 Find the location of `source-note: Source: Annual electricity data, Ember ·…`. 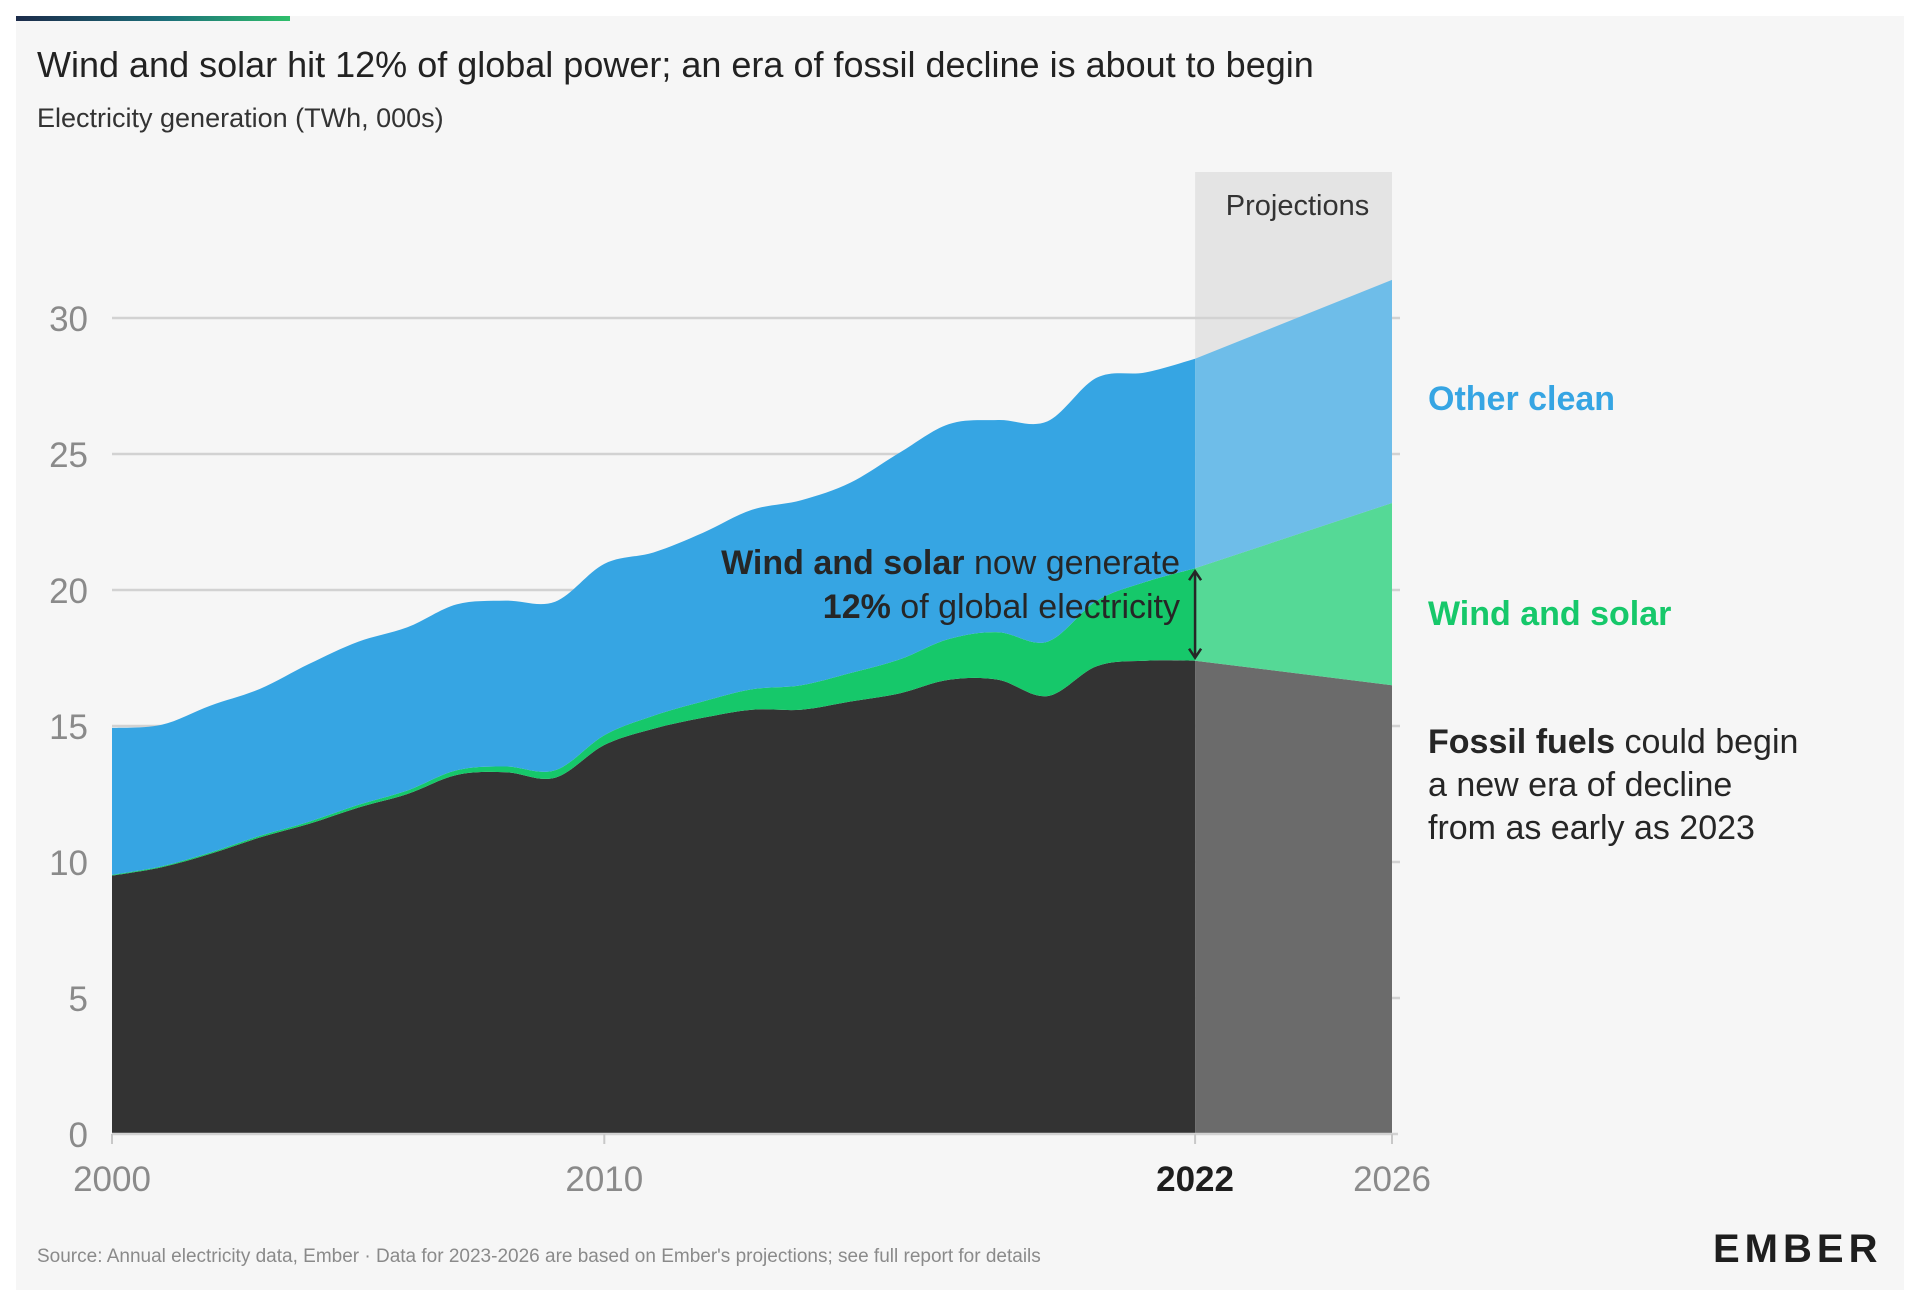

source-note: Source: Annual electricity data, Ember ·… is located at coordinates (539, 1256).